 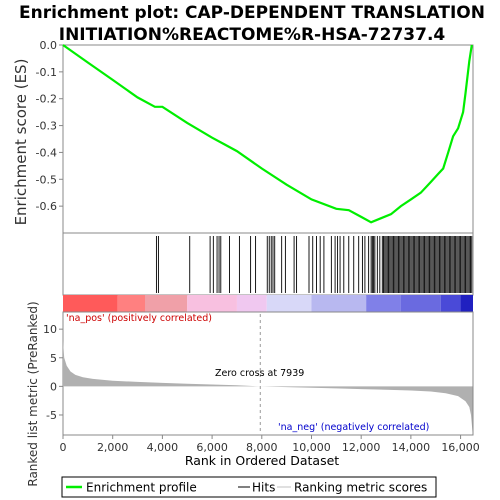 What do you see at coordinates (262, 460) in the screenshot?
I see `x-axis-label: Rank in Ordered Dataset` at bounding box center [262, 460].